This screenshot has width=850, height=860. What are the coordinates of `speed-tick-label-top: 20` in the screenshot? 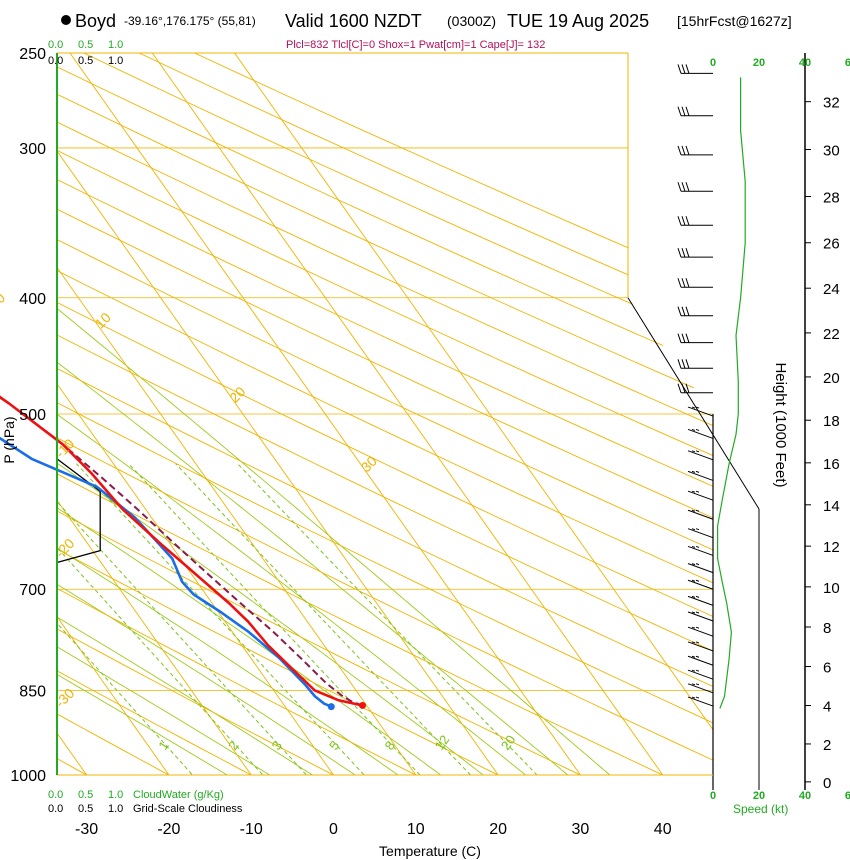 It's located at (759, 63).